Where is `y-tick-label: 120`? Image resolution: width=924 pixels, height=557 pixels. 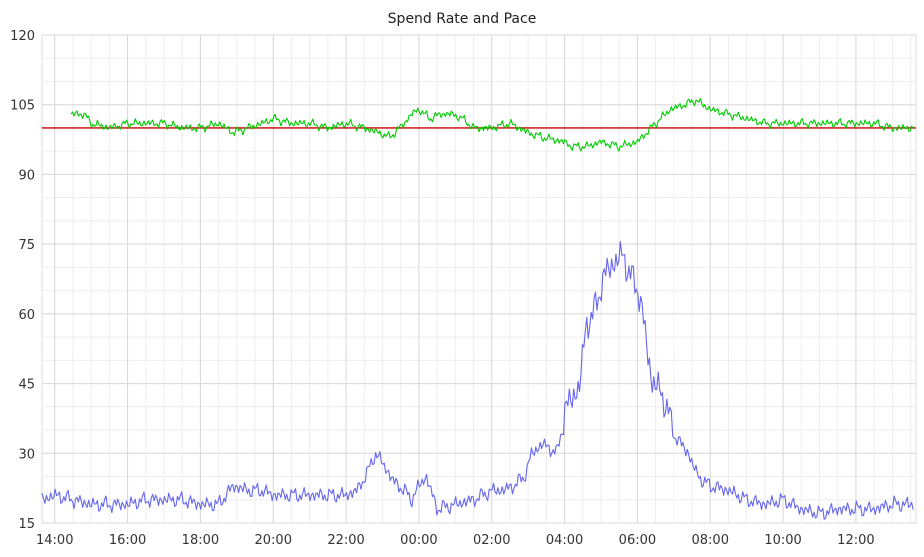 y-tick-label: 120 is located at coordinates (22, 36).